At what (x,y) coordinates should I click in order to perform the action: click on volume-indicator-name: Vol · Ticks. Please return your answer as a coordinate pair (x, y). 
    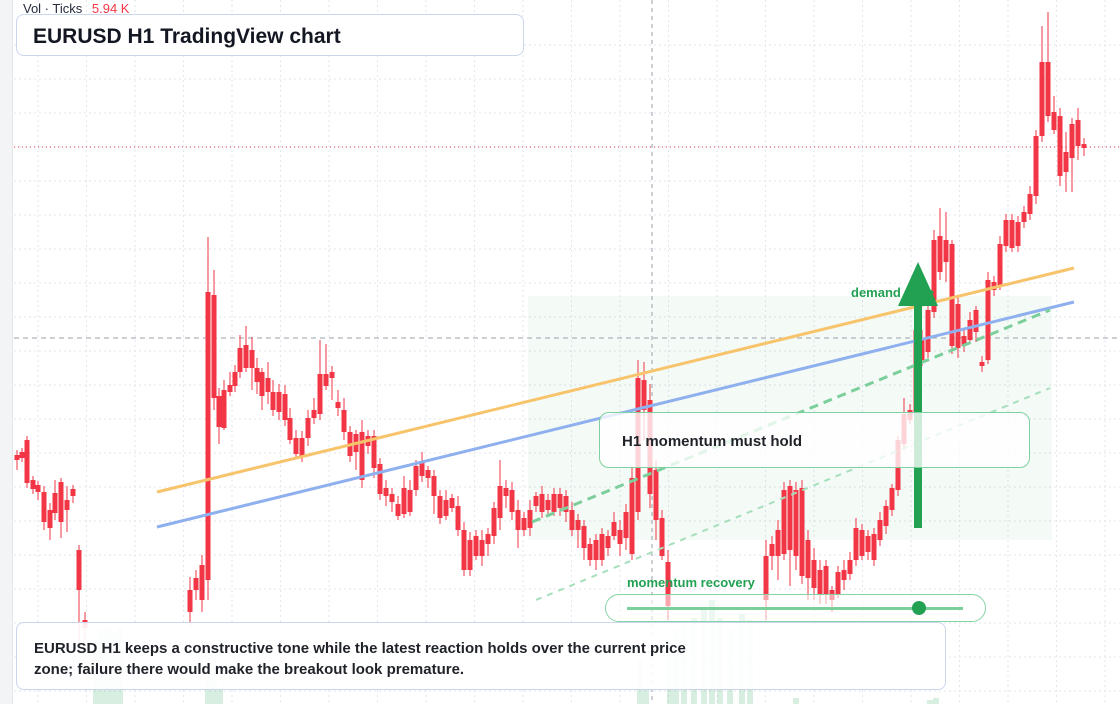
    Looking at the image, I should click on (53, 8).